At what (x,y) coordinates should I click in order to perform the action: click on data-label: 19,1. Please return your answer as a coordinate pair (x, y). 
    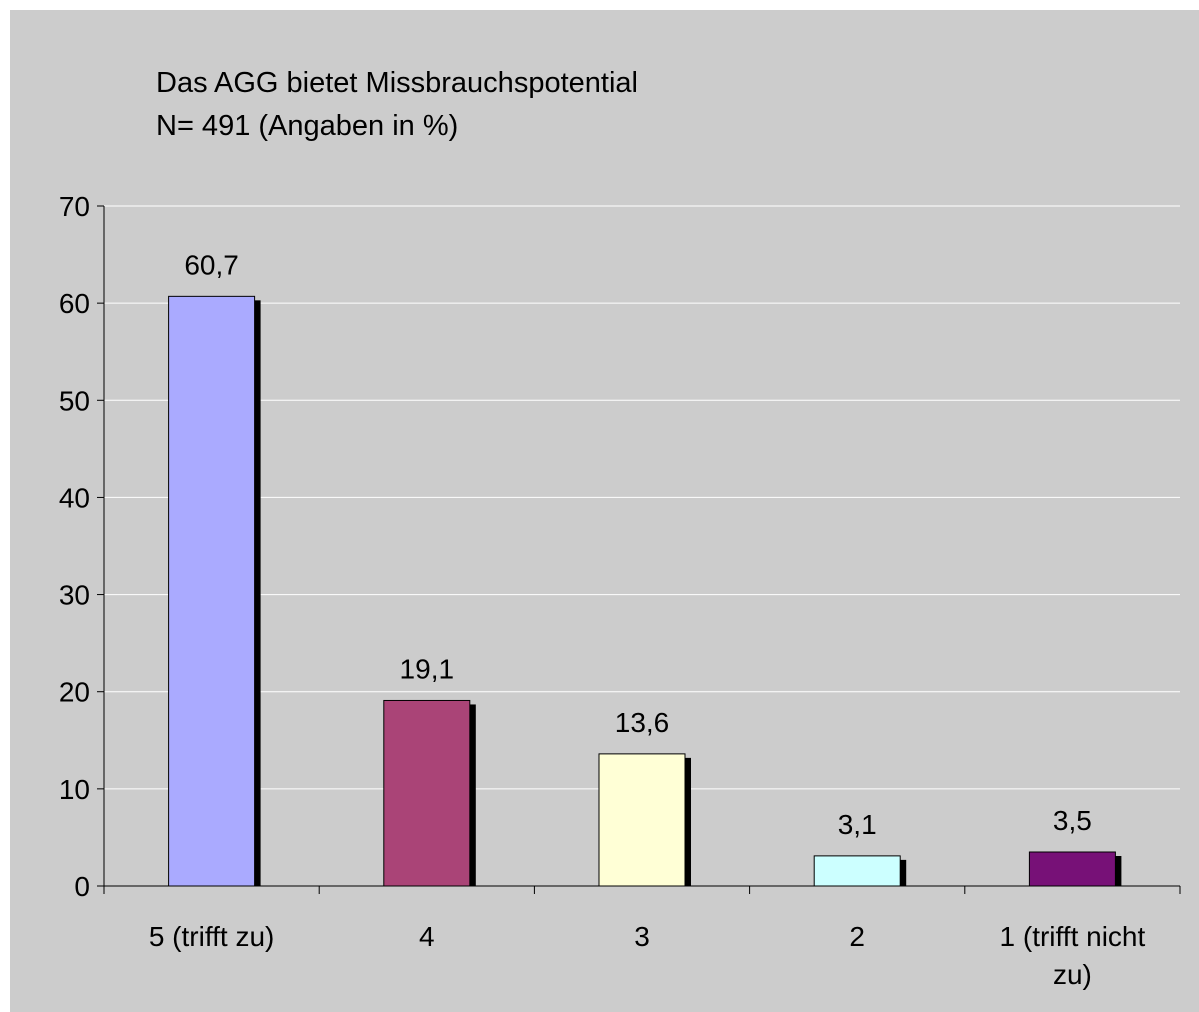
    Looking at the image, I should click on (427, 668).